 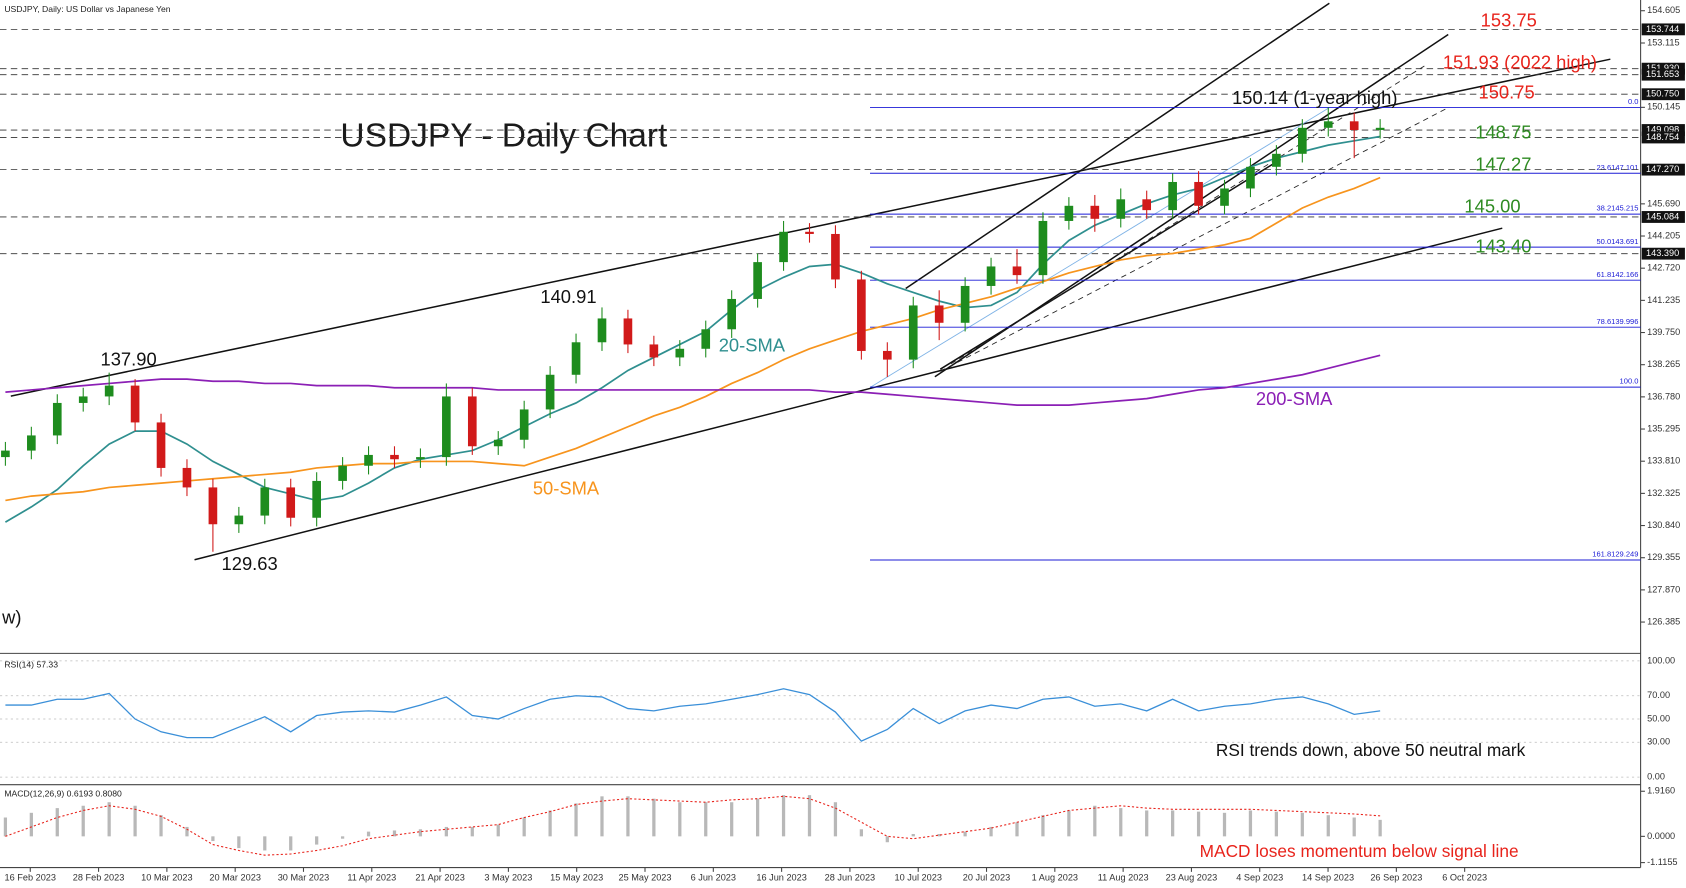 I want to click on annotation: 150.14 (1-year high), so click(x=1314, y=97).